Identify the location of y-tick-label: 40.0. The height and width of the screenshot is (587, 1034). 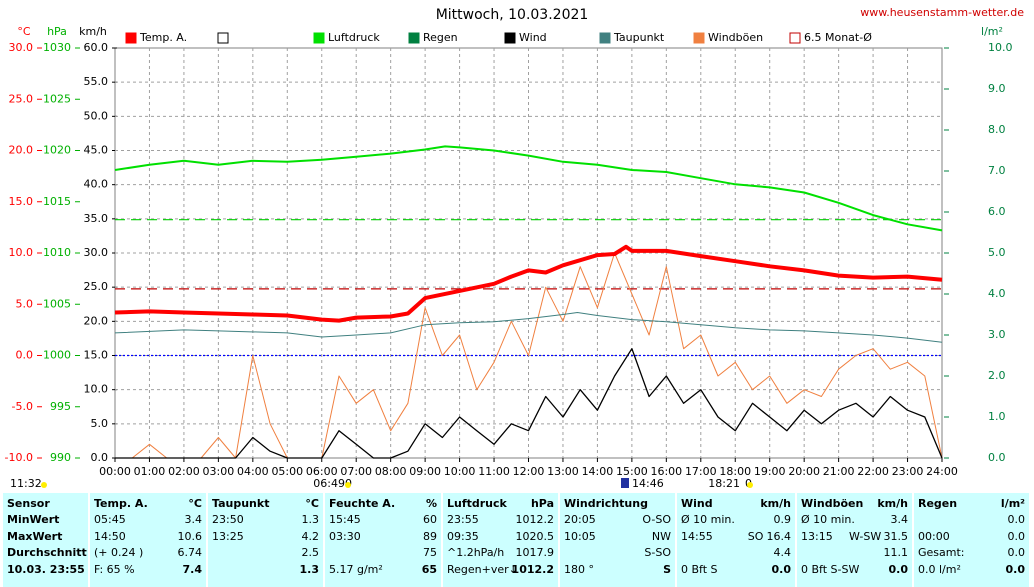
(96, 184).